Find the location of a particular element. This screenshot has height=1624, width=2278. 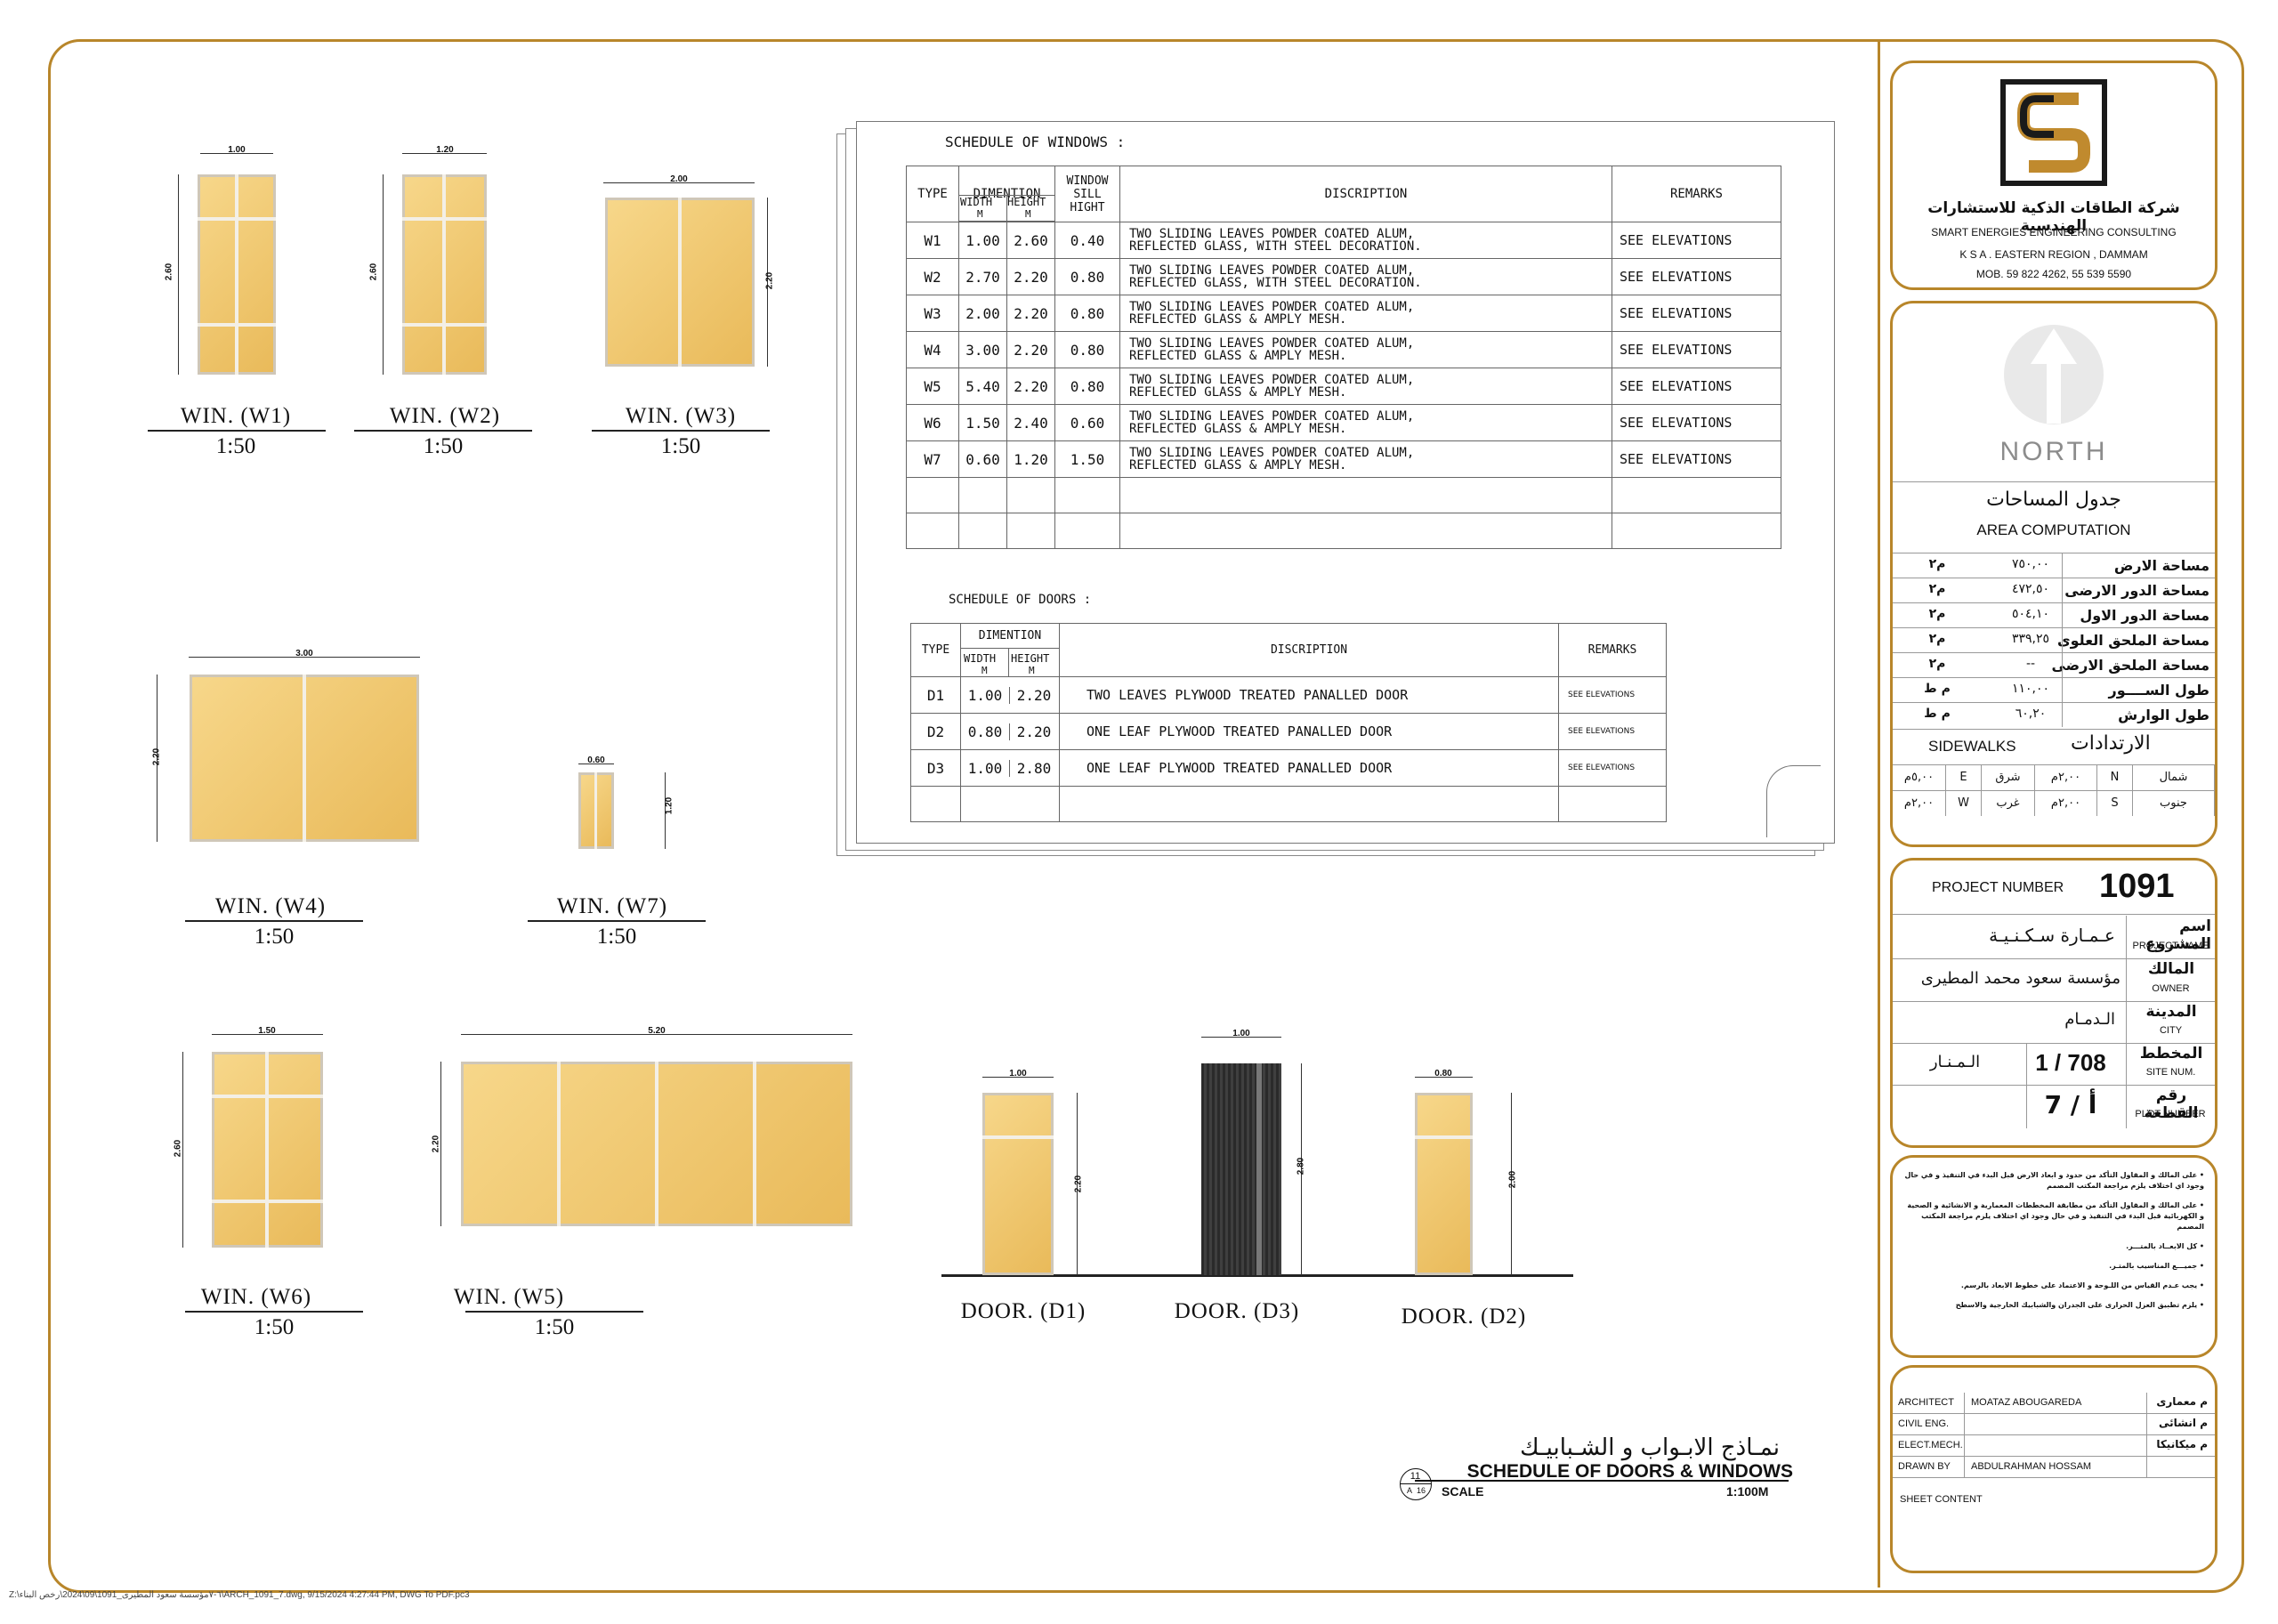

row-type: W7 is located at coordinates (933, 459).